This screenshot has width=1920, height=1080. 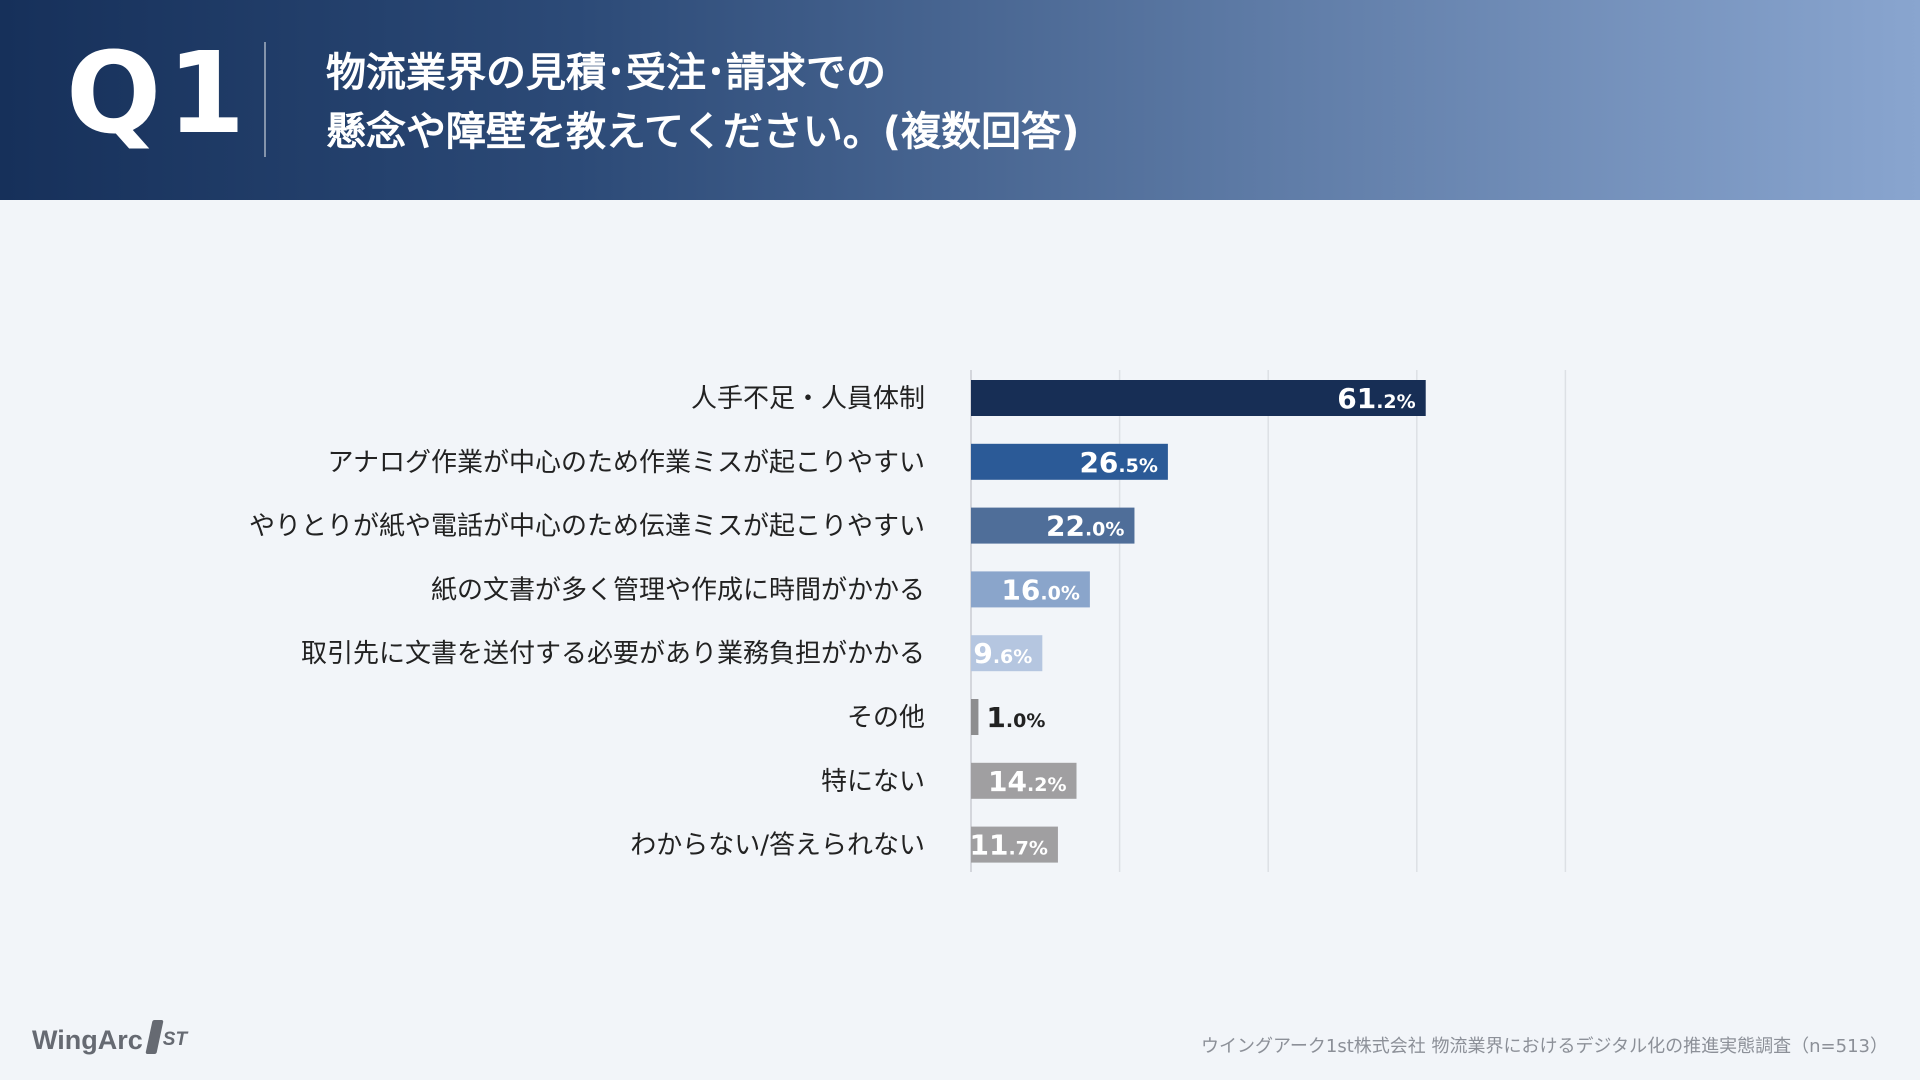 What do you see at coordinates (1002, 653) in the screenshot?
I see `data-label: 9.6%` at bounding box center [1002, 653].